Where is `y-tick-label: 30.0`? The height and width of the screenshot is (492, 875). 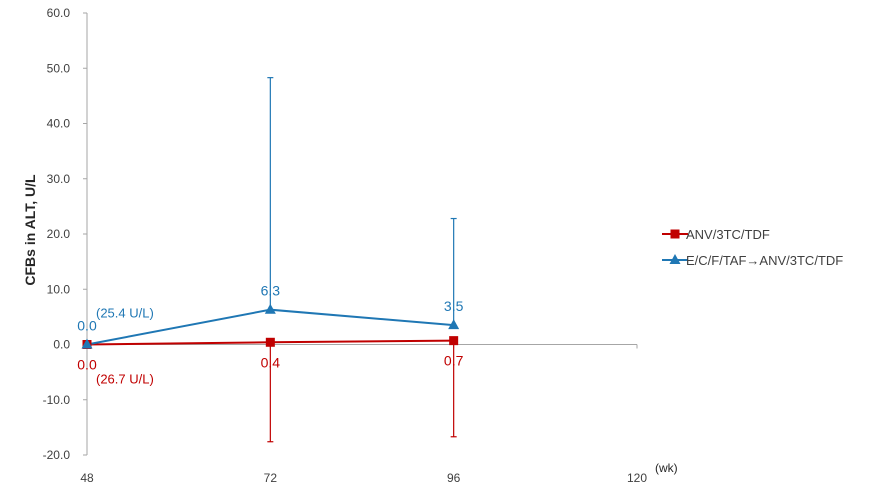 y-tick-label: 30.0 is located at coordinates (59, 179).